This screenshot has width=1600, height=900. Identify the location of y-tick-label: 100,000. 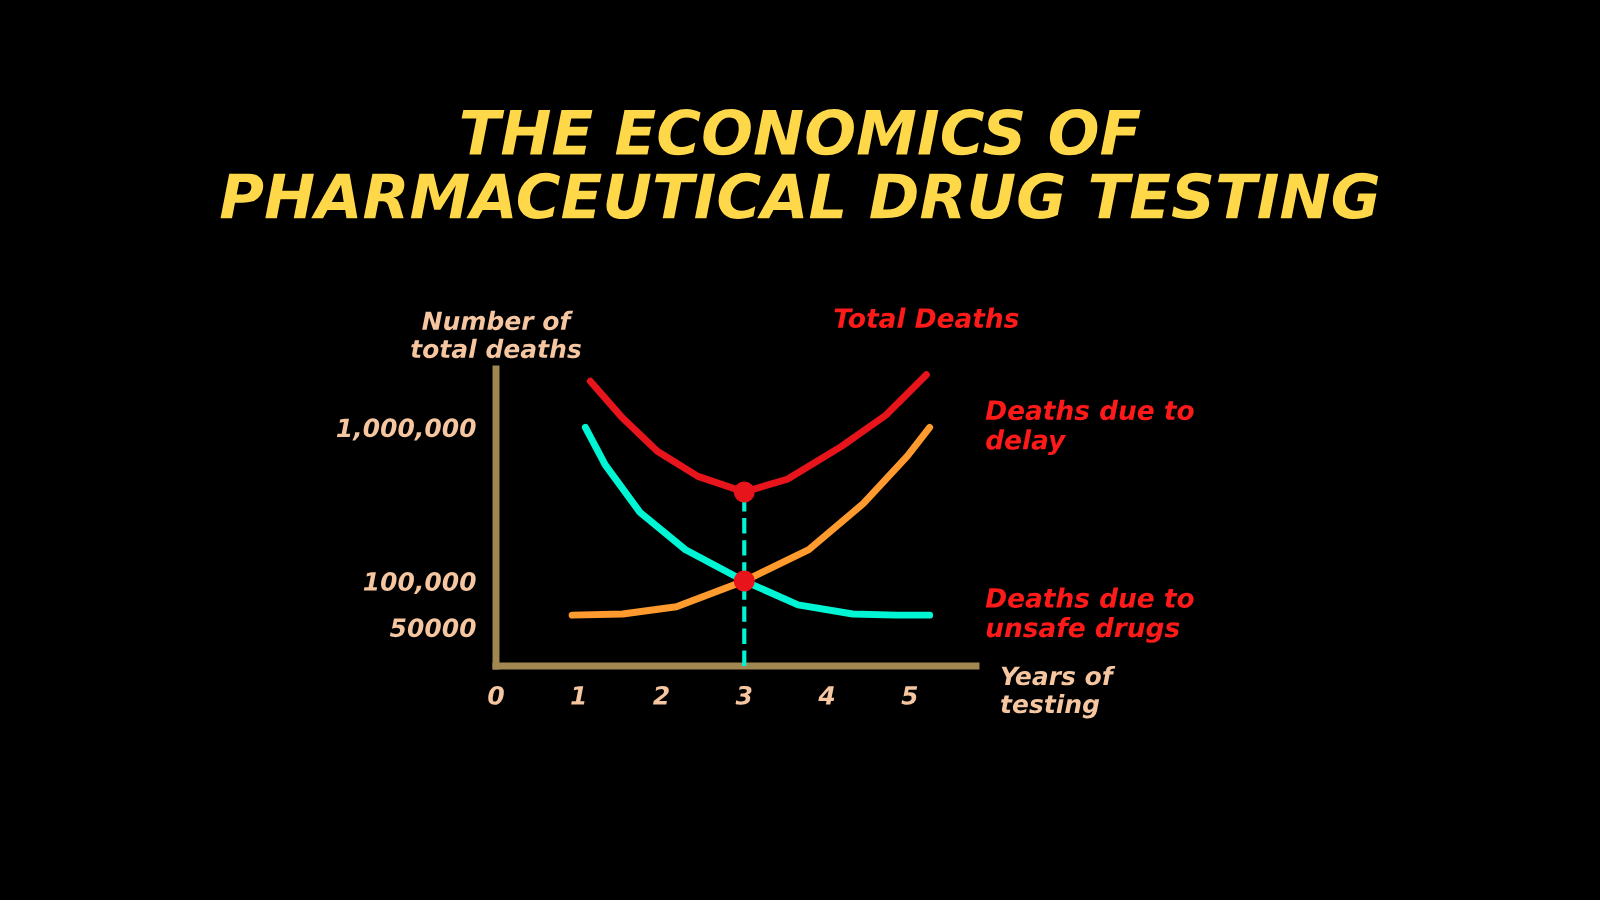
(419, 583).